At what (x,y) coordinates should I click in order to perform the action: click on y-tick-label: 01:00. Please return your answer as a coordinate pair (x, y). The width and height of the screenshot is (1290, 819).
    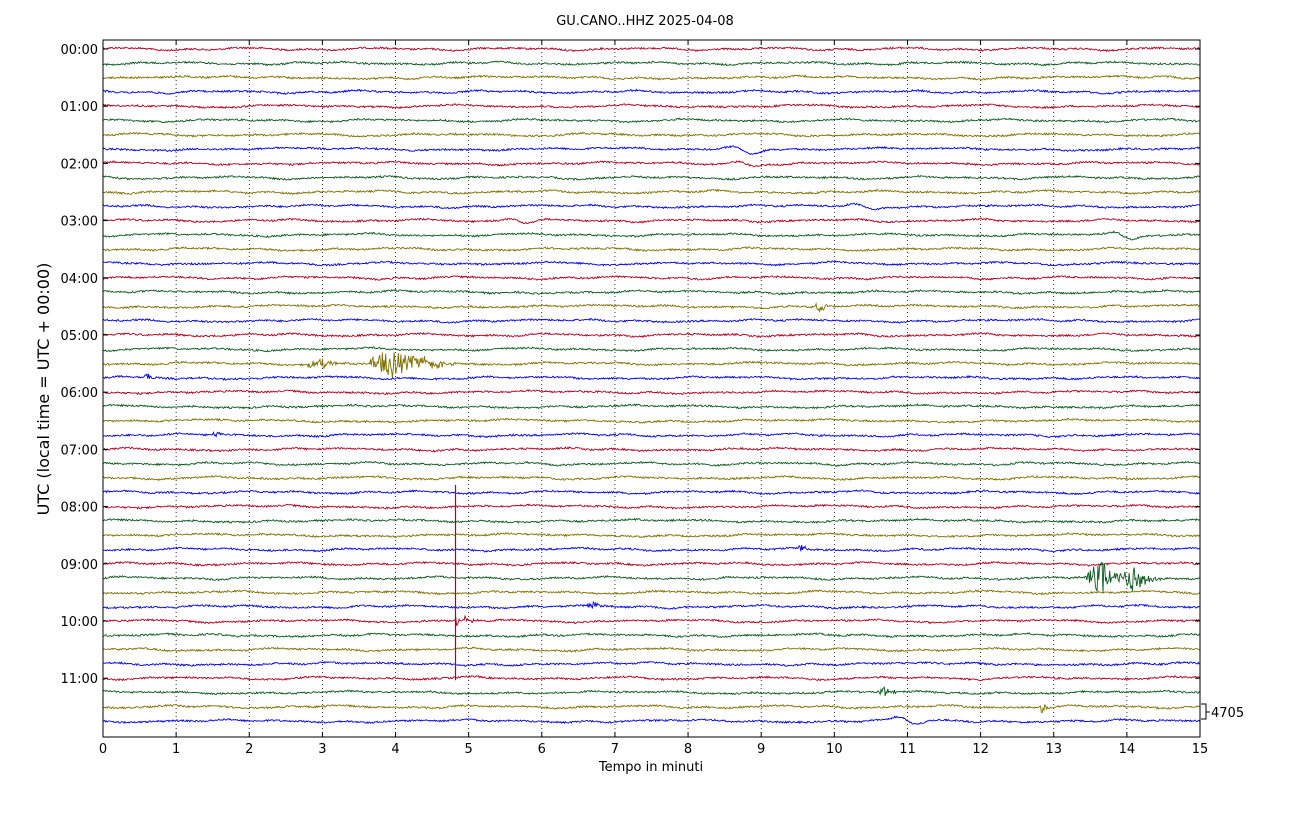
    Looking at the image, I should click on (79, 107).